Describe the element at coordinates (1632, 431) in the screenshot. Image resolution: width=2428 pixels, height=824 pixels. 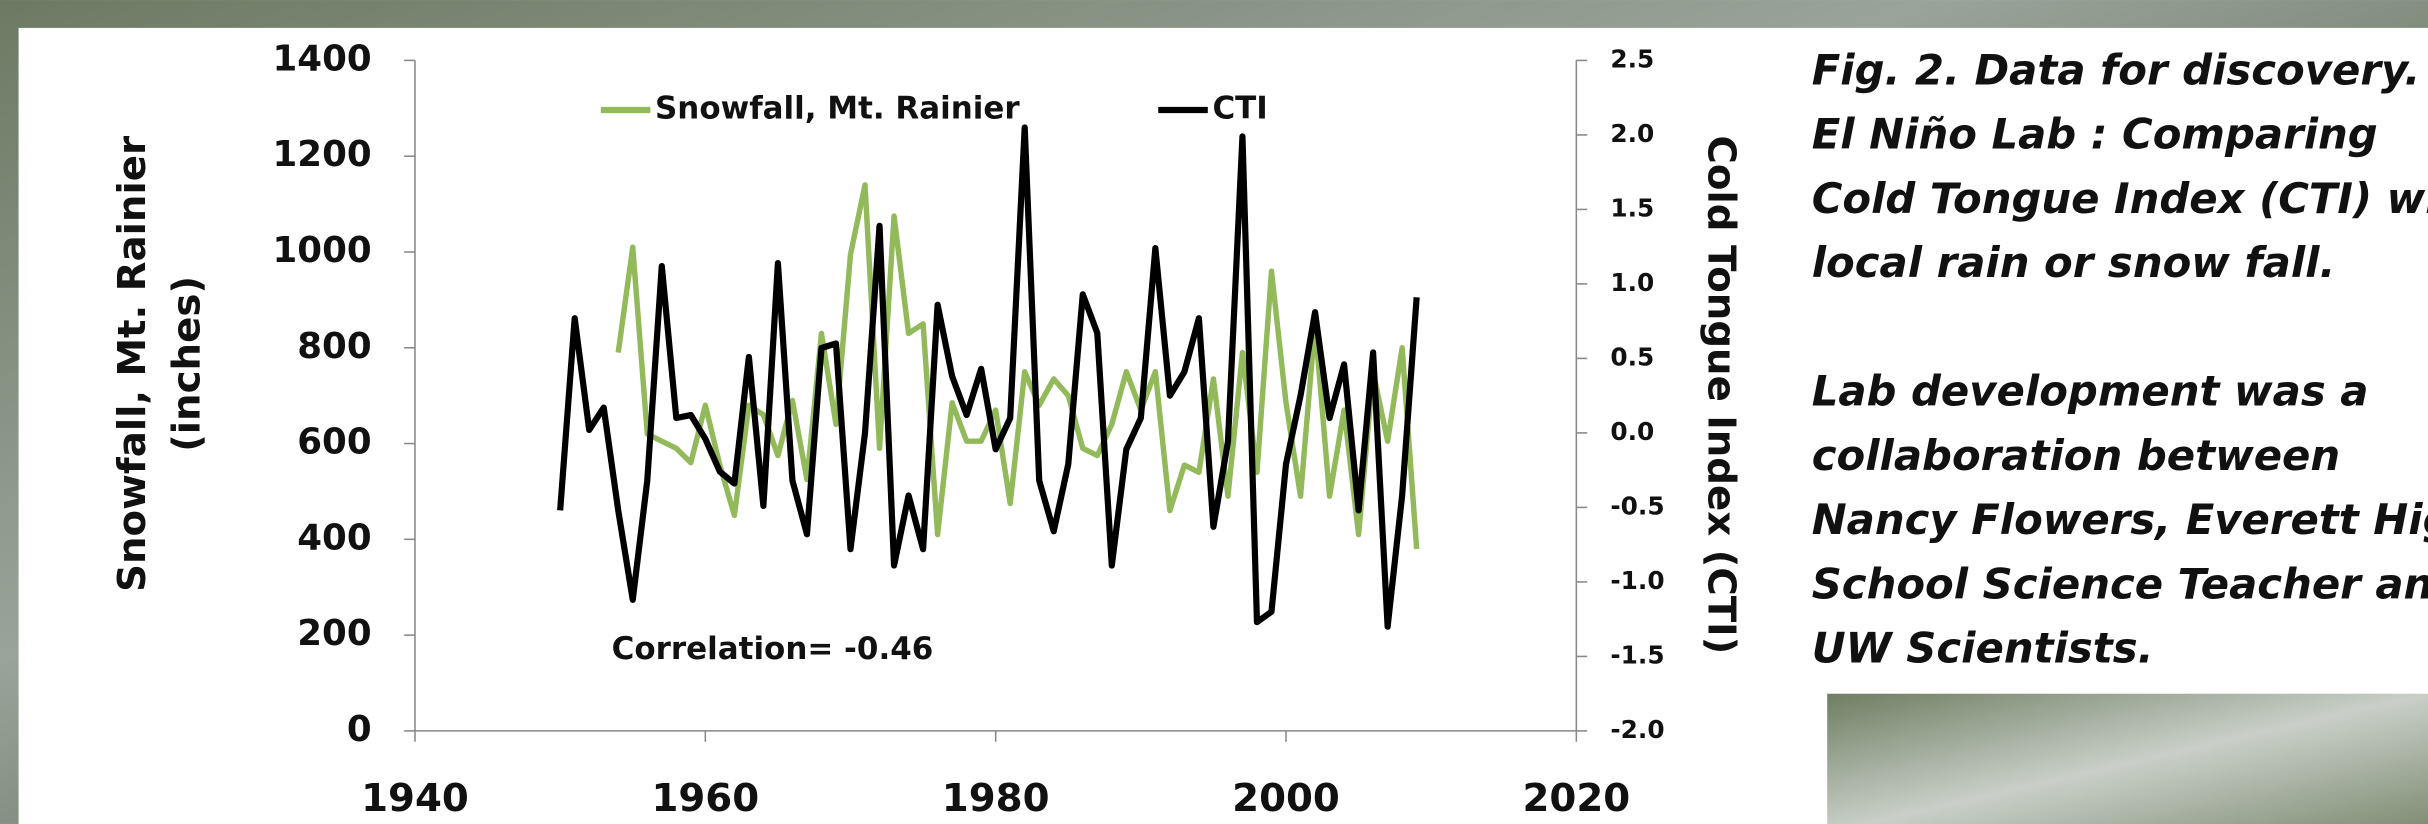
I see `y2-tick-label: 0.0` at that location.